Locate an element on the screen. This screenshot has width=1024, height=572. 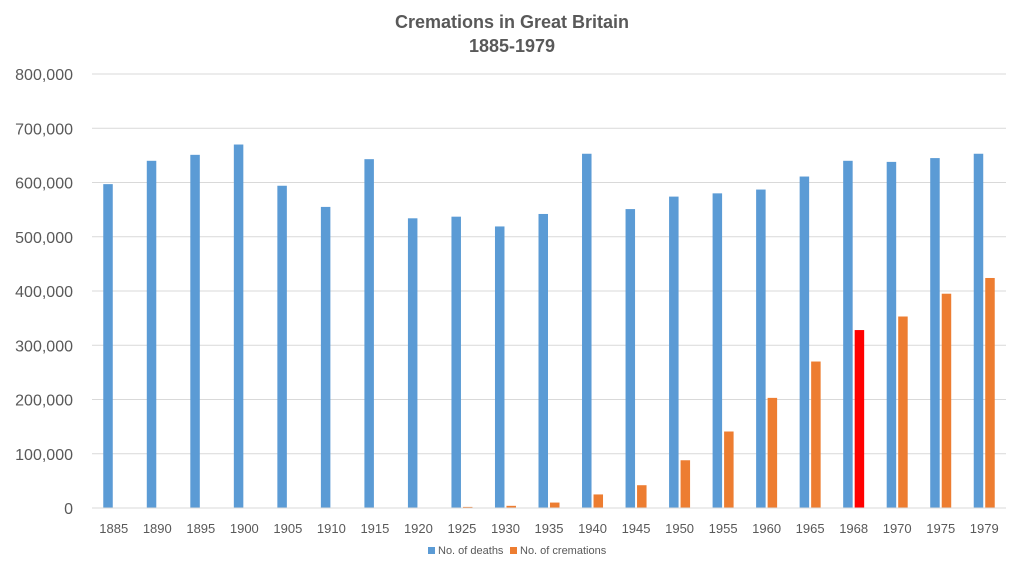
x-tick-label: 1955 is located at coordinates (723, 528).